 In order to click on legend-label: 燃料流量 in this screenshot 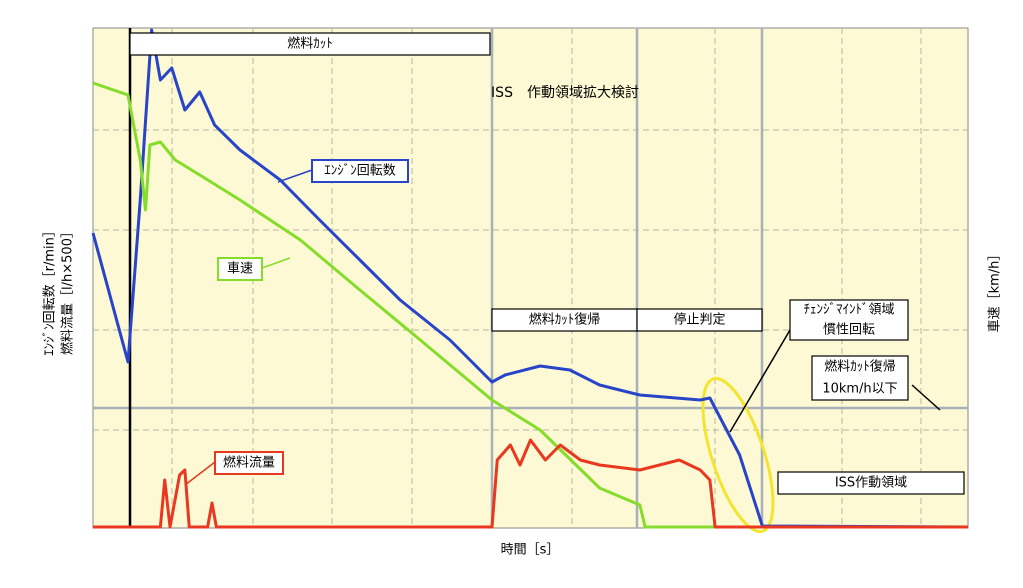, I will do `click(249, 463)`.